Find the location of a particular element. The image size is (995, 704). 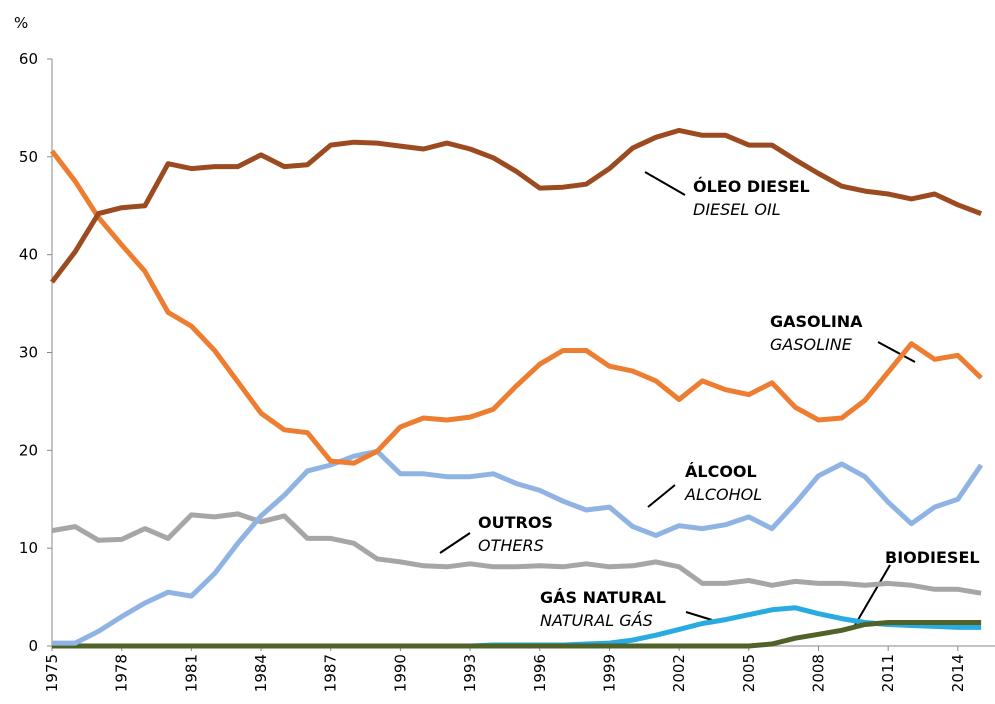

y-tick-label: 20 is located at coordinates (28, 450).